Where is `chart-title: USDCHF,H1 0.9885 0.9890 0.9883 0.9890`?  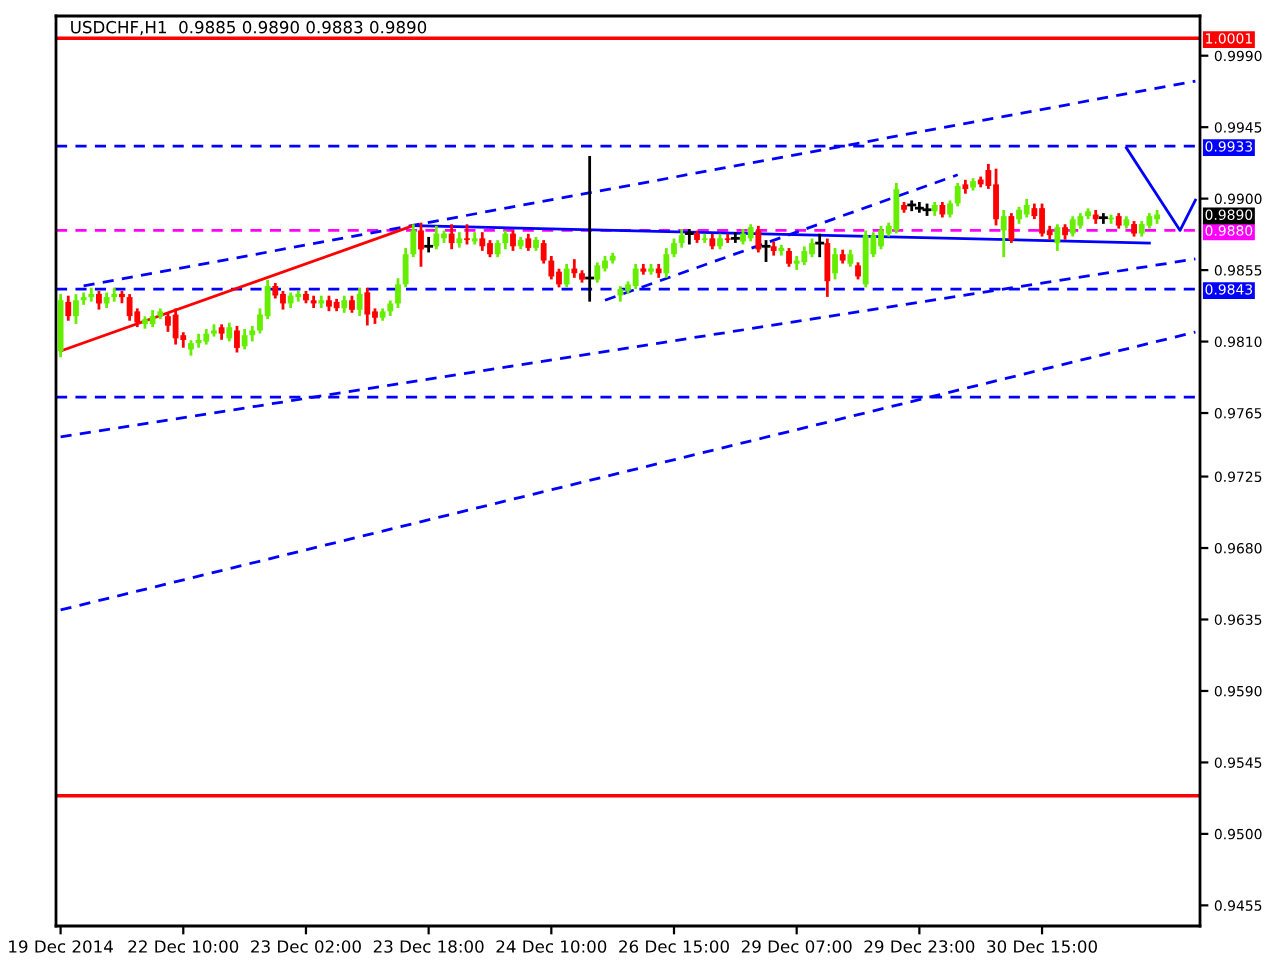
chart-title: USDCHF,H1 0.9885 0.9890 0.9883 0.9890 is located at coordinates (249, 28).